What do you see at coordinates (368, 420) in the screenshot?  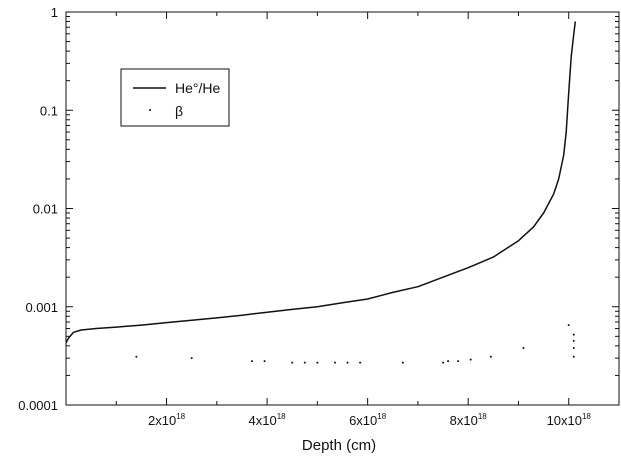 I see `x-tick-label: 6x10¹⁸` at bounding box center [368, 420].